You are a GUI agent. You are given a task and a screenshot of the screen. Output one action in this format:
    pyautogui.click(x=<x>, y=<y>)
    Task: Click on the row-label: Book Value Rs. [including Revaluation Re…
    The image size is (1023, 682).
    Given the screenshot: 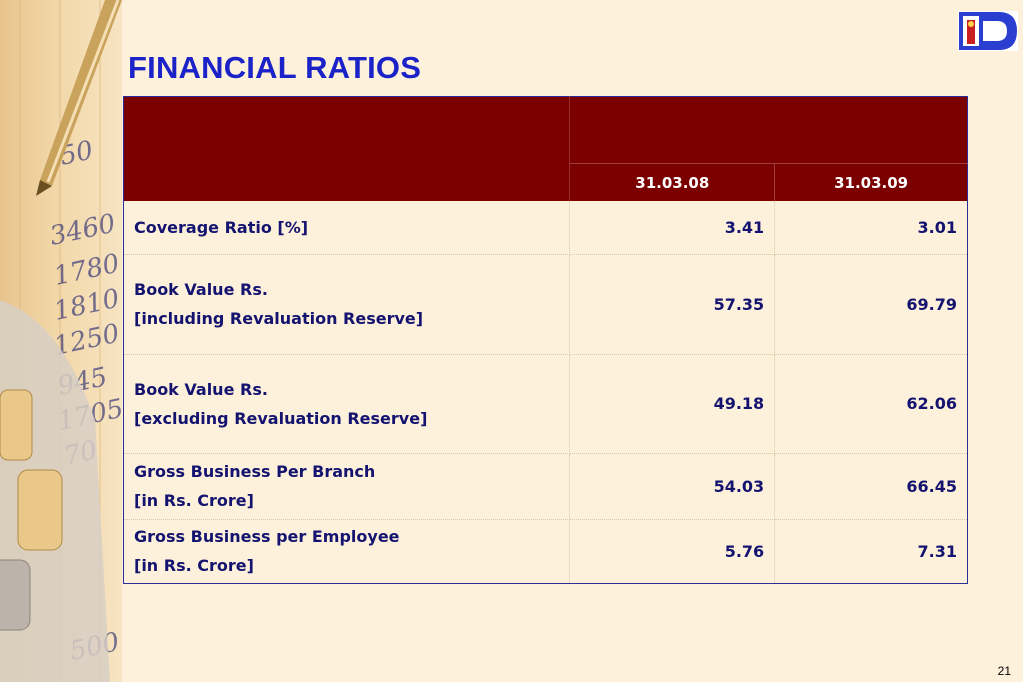 What is the action you would take?
    pyautogui.click(x=347, y=304)
    